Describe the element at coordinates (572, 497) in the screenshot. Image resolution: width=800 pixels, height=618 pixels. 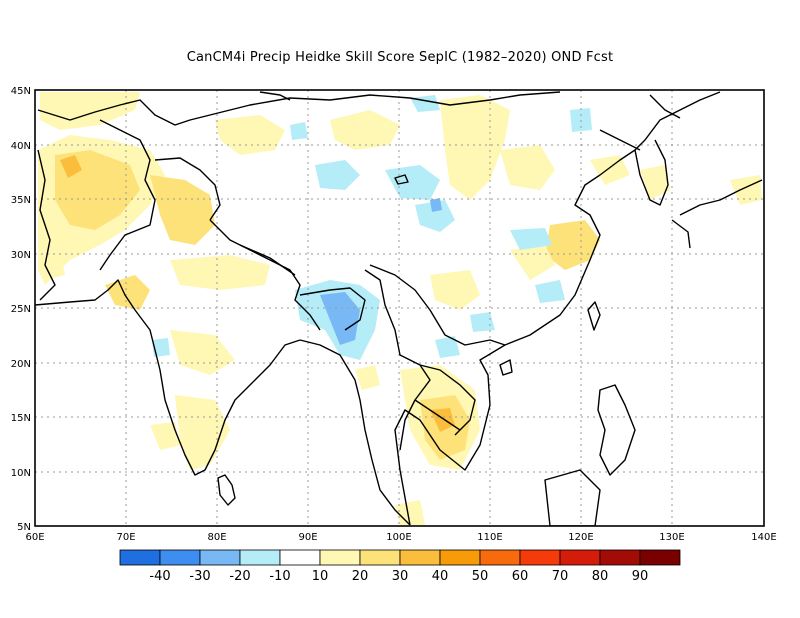
I see `coastline-borneo` at that location.